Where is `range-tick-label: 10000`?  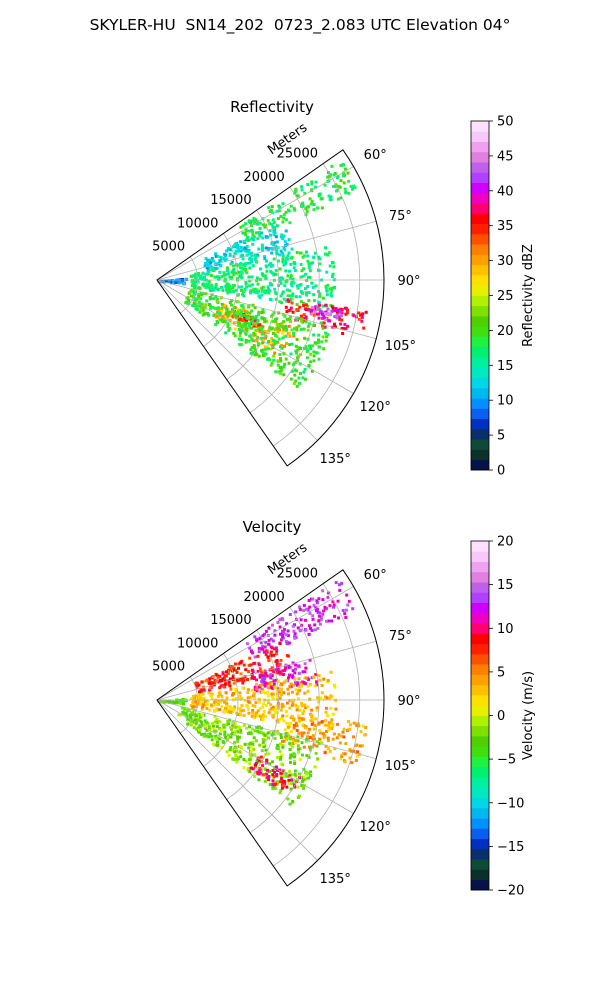
range-tick-label: 10000 is located at coordinates (197, 224).